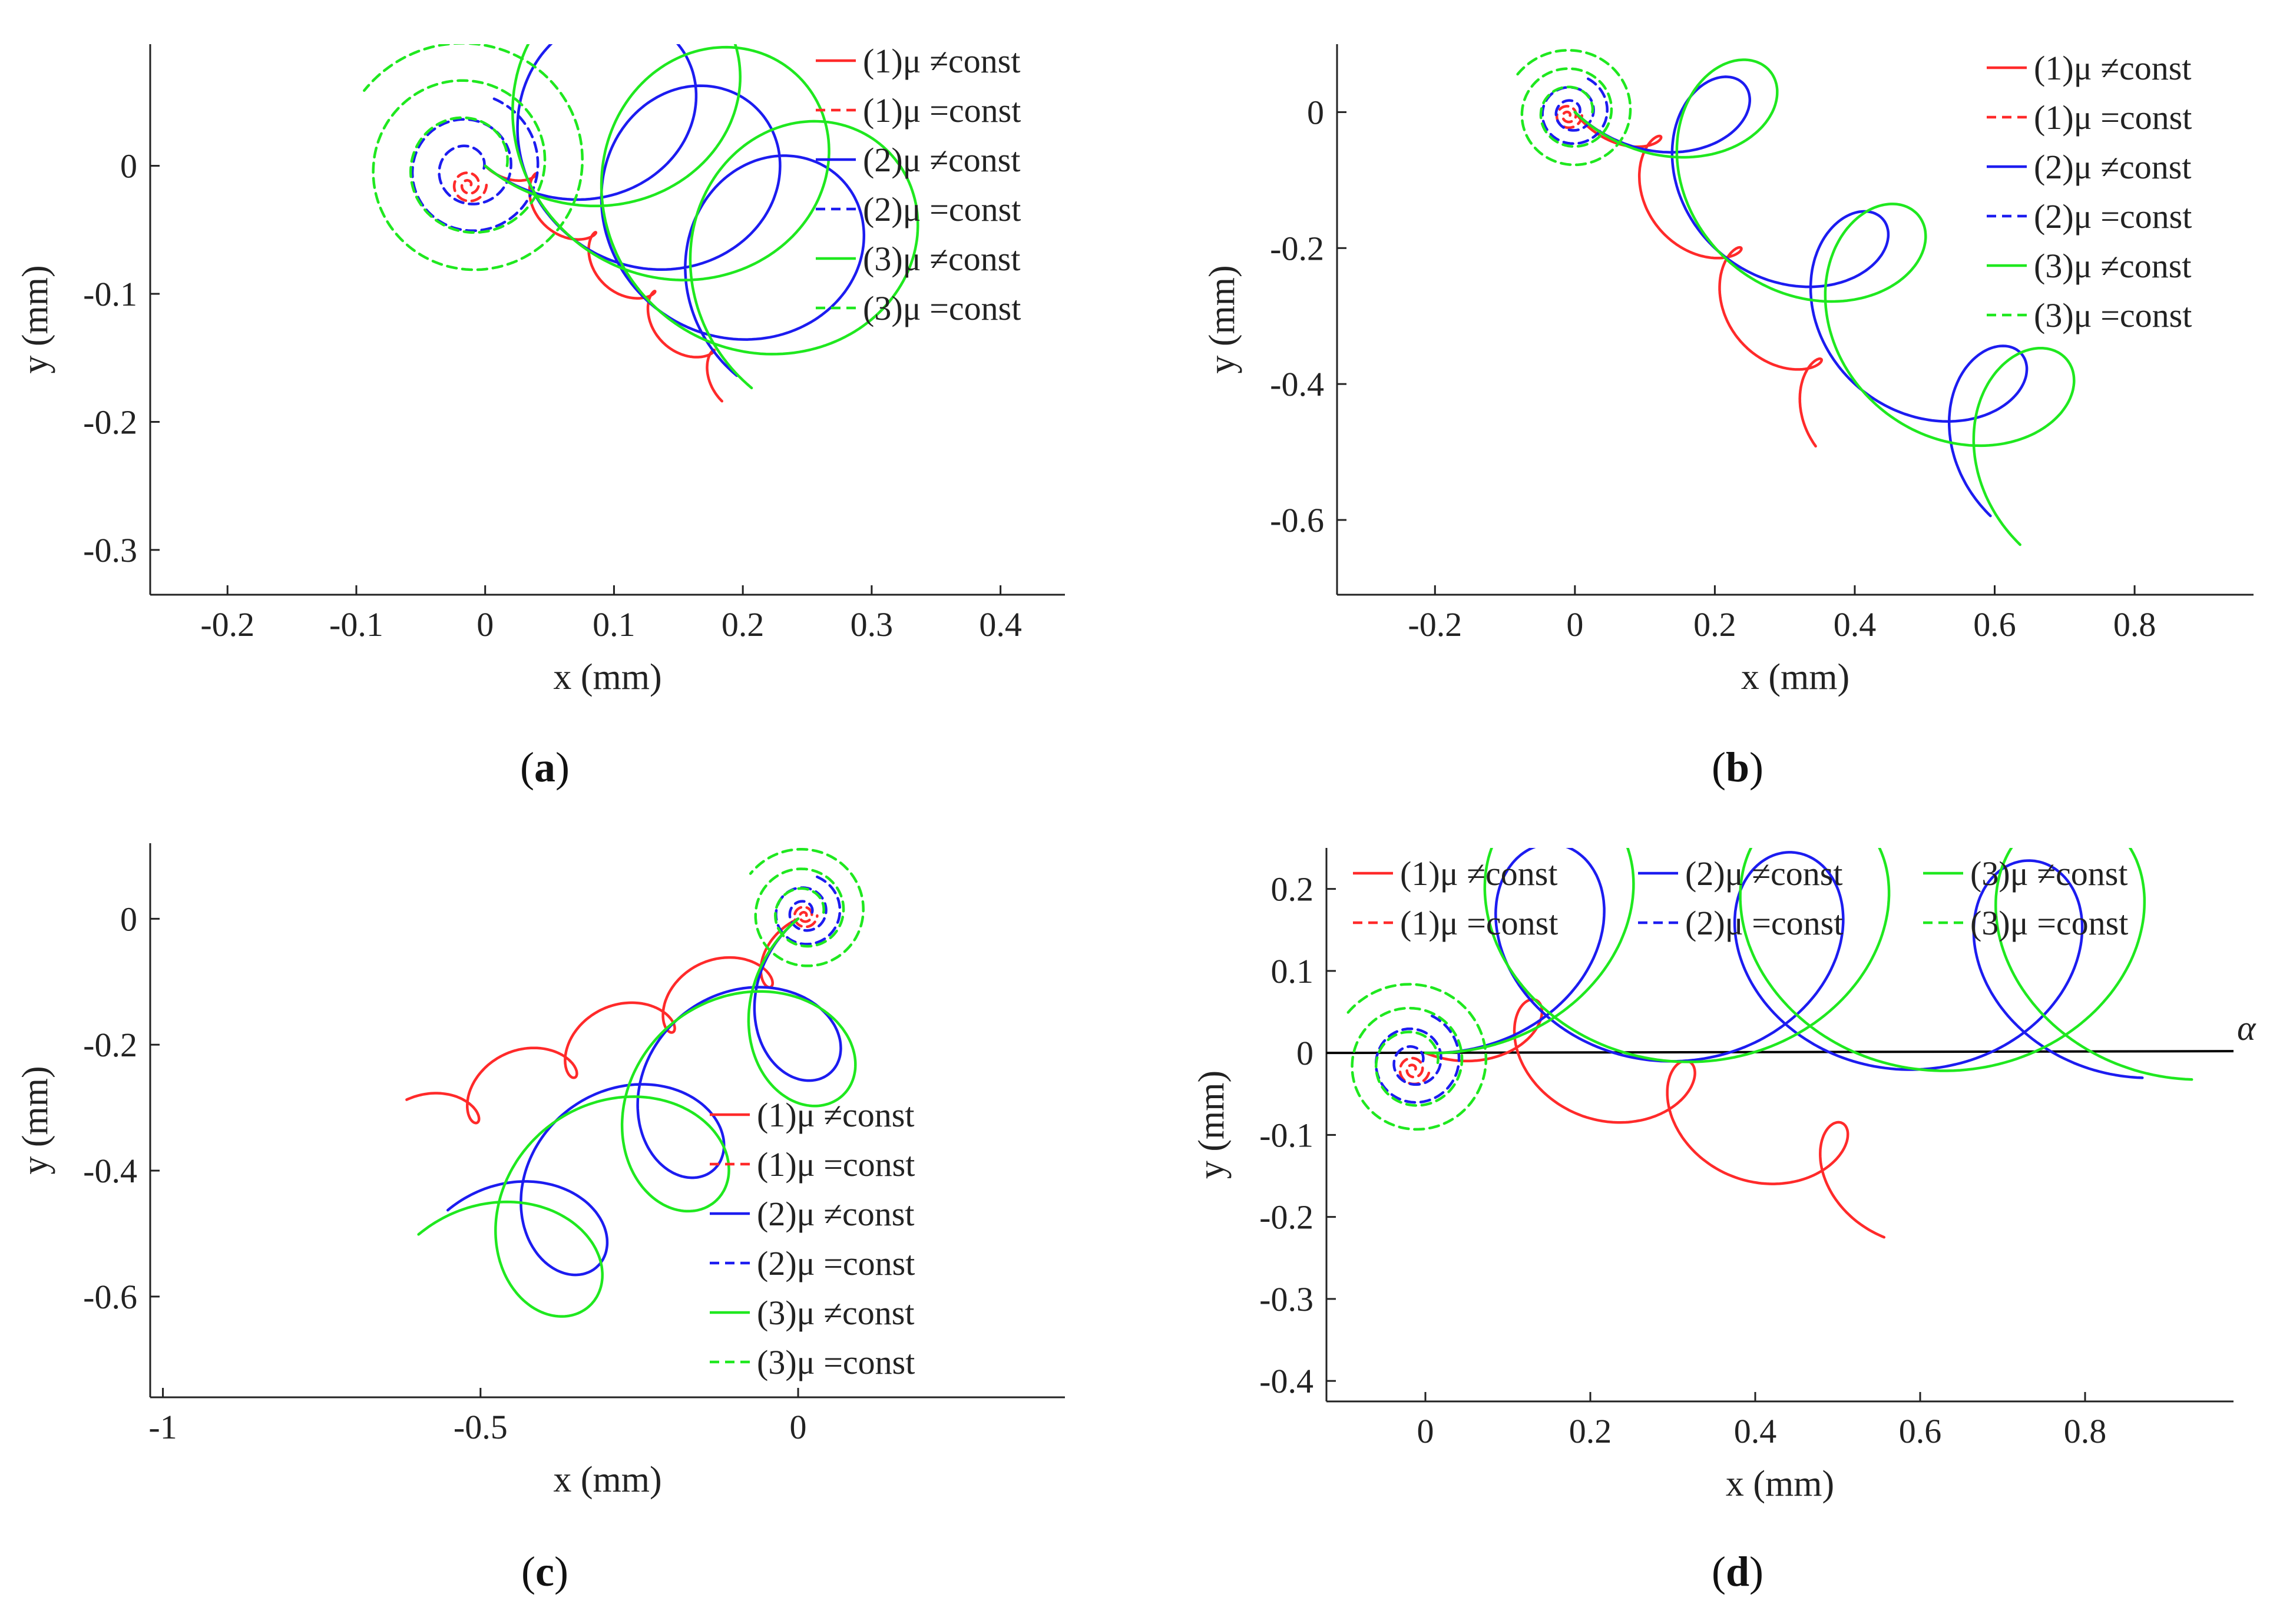 The image size is (2293, 1624). I want to click on caption-d: (d), so click(1737, 1571).